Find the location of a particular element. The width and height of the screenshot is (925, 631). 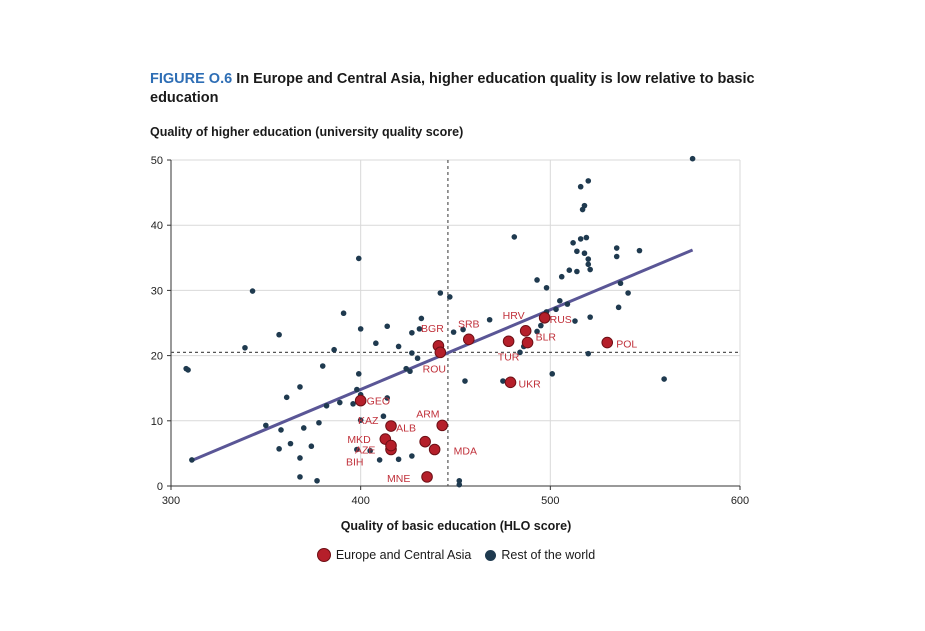

eca-point-label: POL is located at coordinates (626, 345).